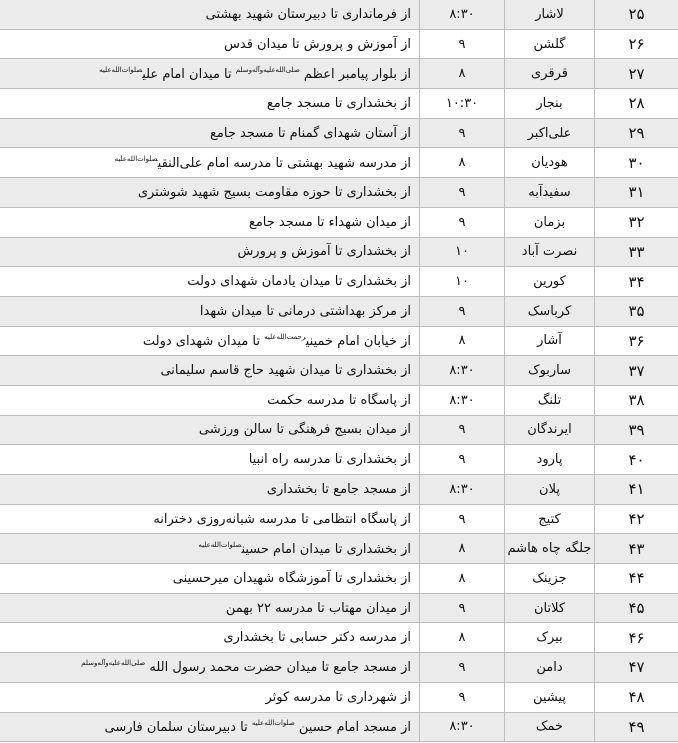 The height and width of the screenshot is (743, 678). Describe the element at coordinates (636, 400) in the screenshot. I see `row-number: ۳۸` at that location.